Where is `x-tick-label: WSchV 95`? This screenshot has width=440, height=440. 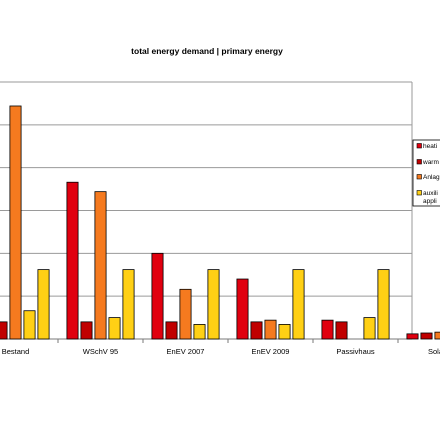 x-tick-label: WSchV 95 is located at coordinates (100, 351).